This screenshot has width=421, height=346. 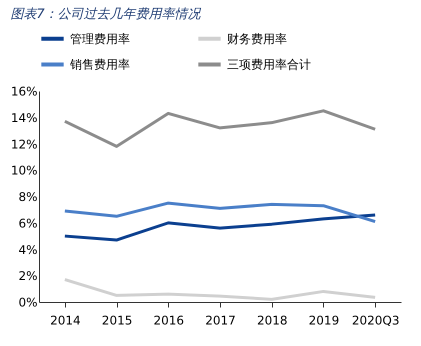 I want to click on y-tick-label: 8%, so click(x=28, y=197).